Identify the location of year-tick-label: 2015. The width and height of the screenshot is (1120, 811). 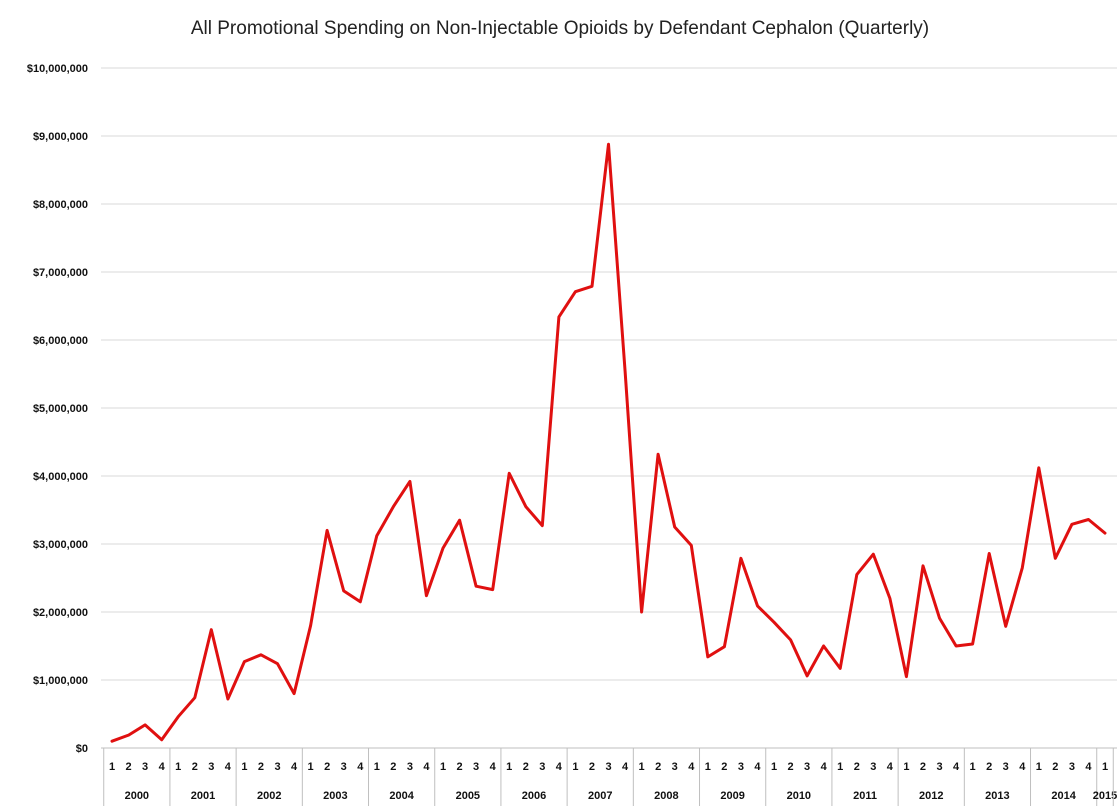
(1105, 796).